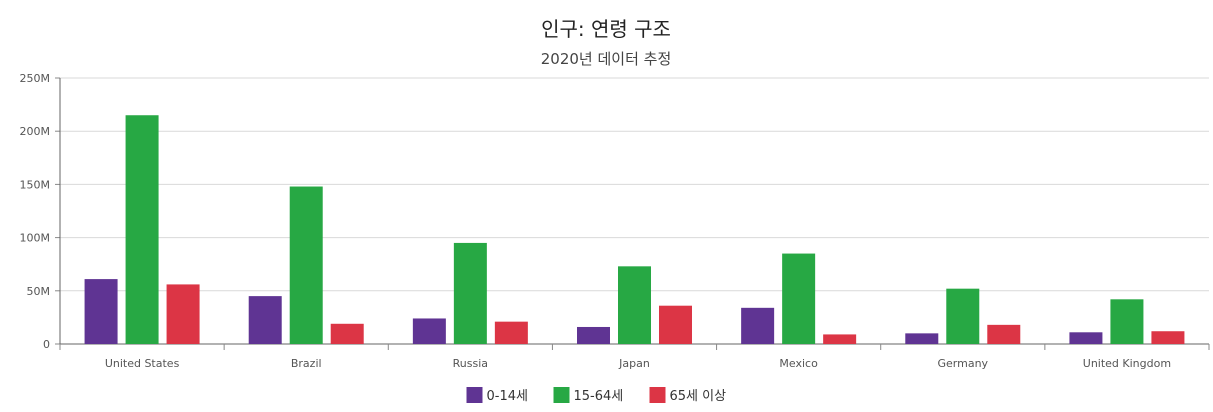  What do you see at coordinates (35, 184) in the screenshot?
I see `y-tick-label: 150M` at bounding box center [35, 184].